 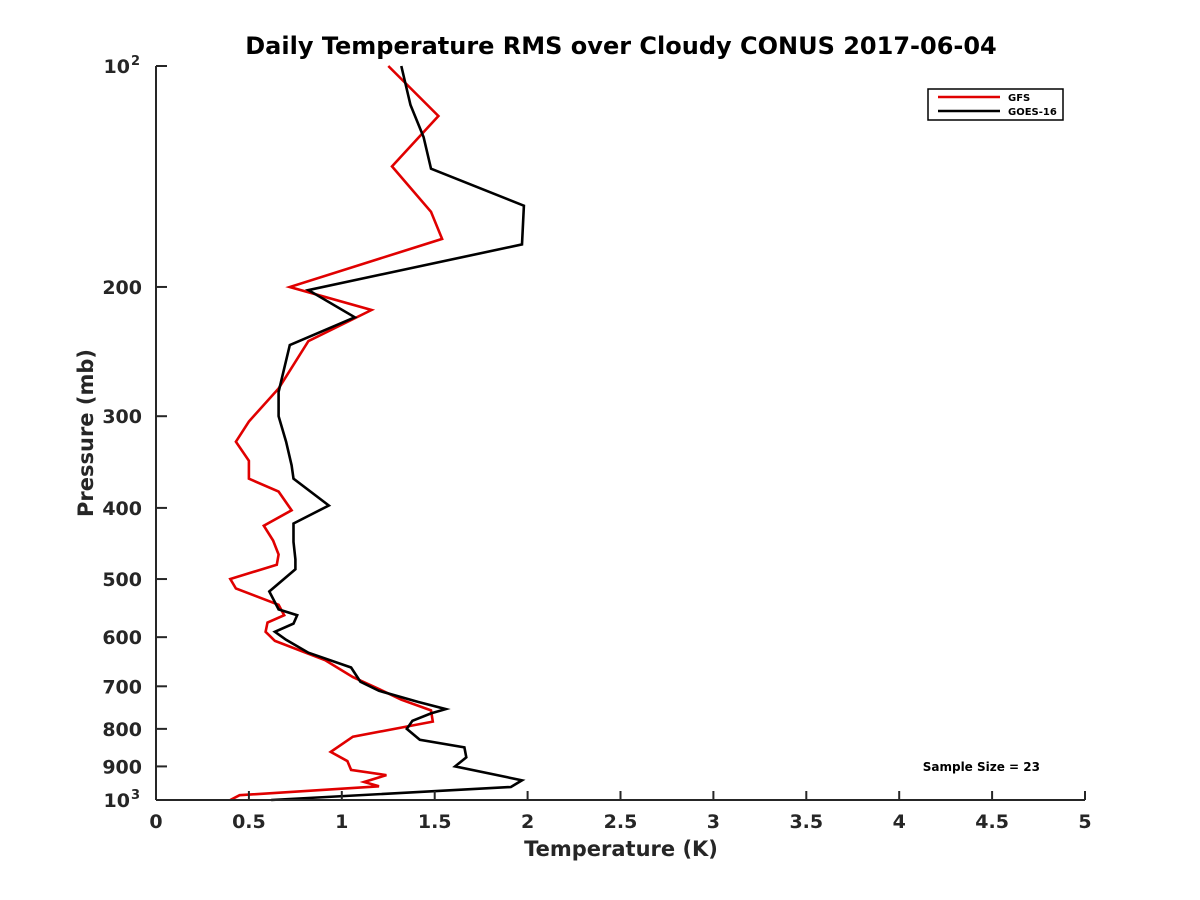 I want to click on y-axis-label: Pressure (mb), so click(x=86, y=433).